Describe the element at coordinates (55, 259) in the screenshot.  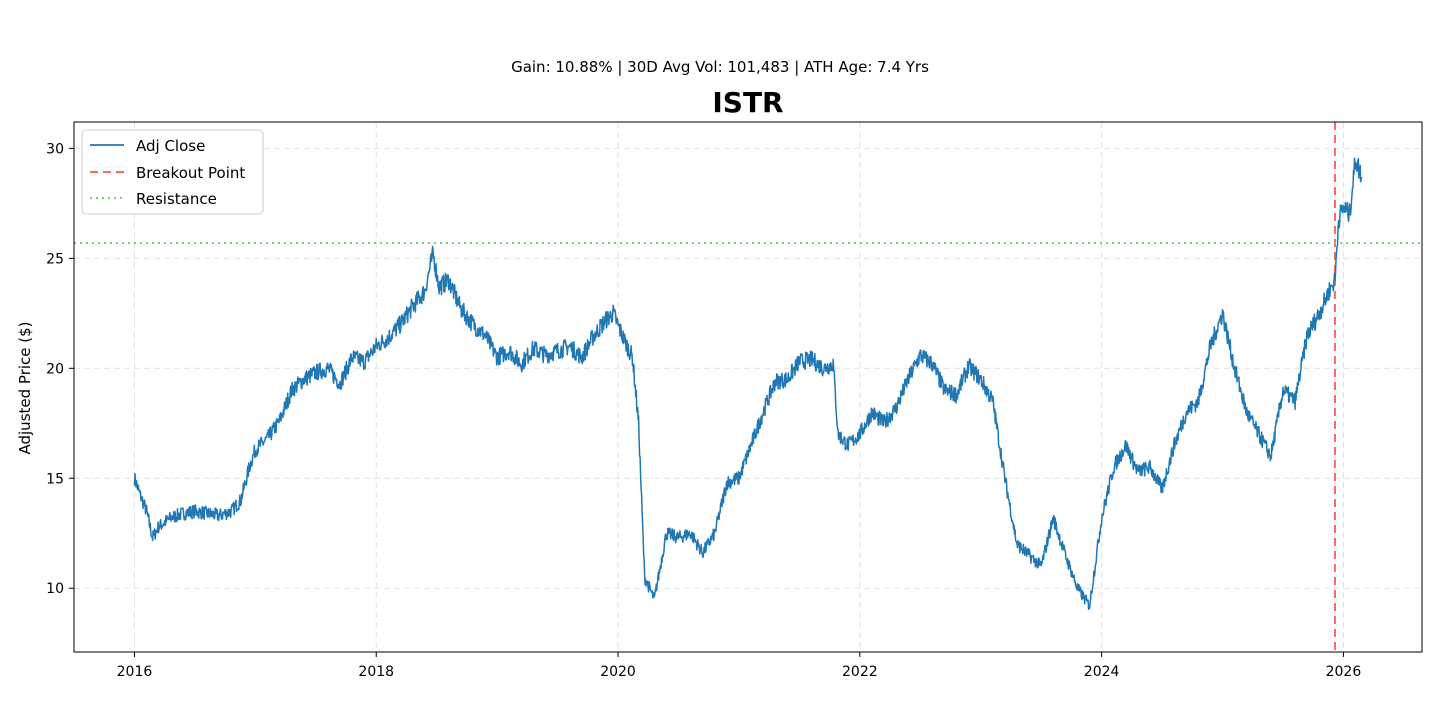
I see `y-tick-label: 25` at that location.